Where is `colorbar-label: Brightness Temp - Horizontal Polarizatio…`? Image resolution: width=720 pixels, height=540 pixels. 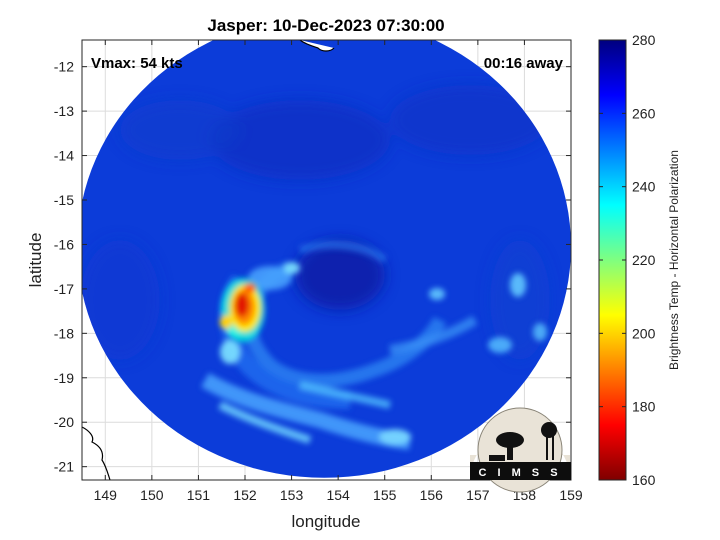
colorbar-label: Brightness Temp - Horizontal Polarizatio… is located at coordinates (674, 260).